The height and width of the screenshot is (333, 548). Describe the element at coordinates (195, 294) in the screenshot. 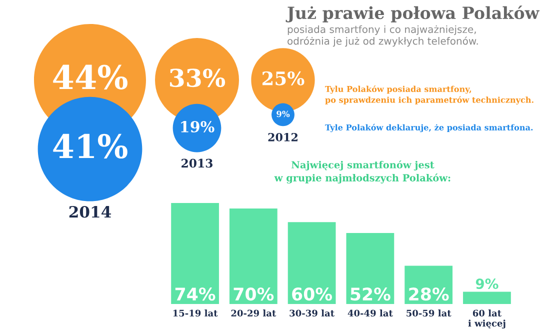

I see `data-label: 74%` at that location.